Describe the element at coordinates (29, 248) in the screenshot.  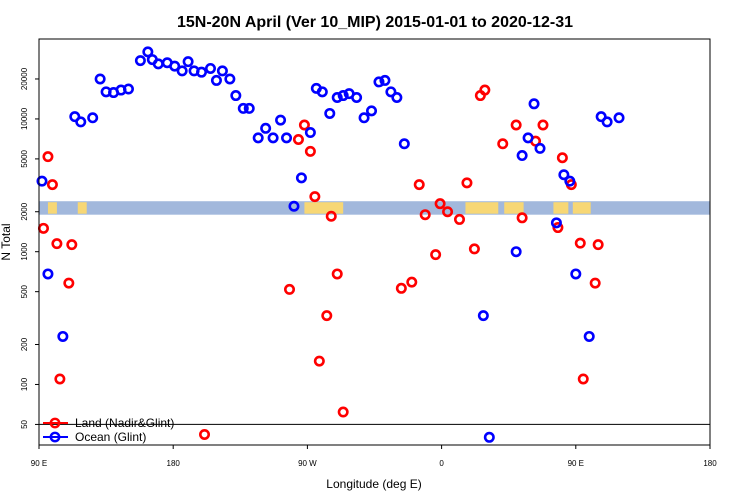
I see `y-axis: 50 100 200 500 1000 2000 5000 10000 20000` at that location.